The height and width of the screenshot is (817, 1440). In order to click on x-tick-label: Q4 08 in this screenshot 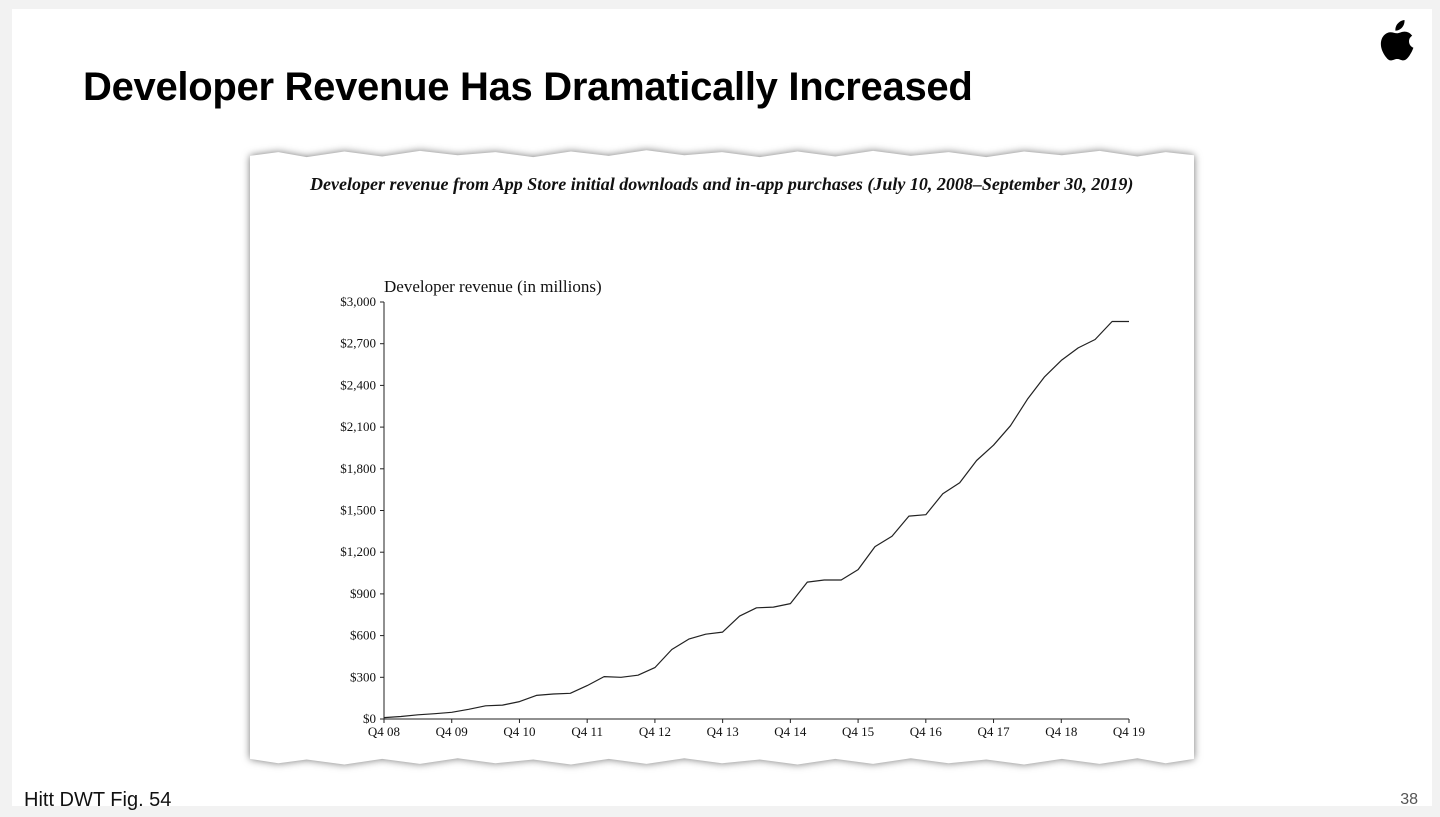, I will do `click(384, 731)`.